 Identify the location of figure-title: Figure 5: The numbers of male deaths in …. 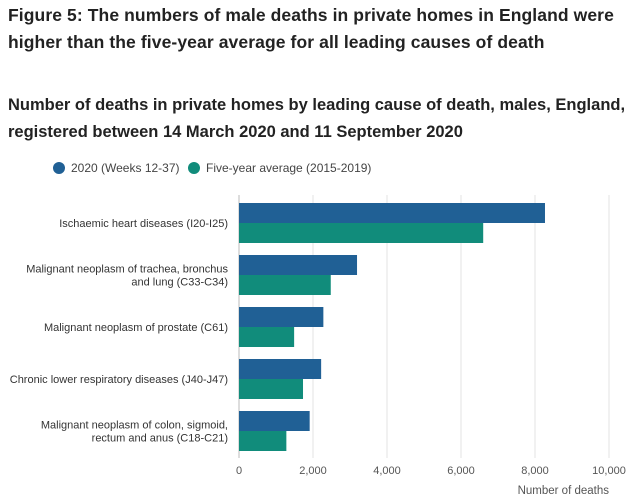
(311, 28).